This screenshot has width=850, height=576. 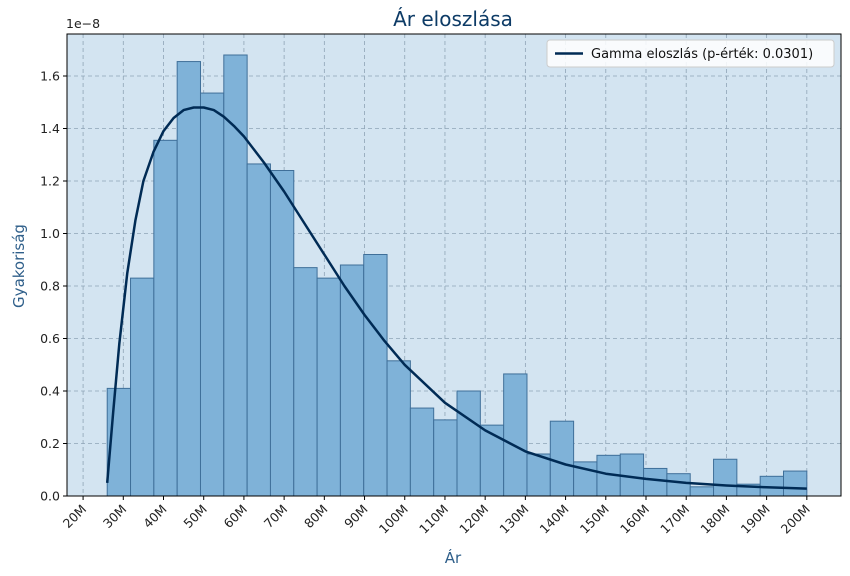 I want to click on y-tick-label: 0.0, so click(x=50, y=496).